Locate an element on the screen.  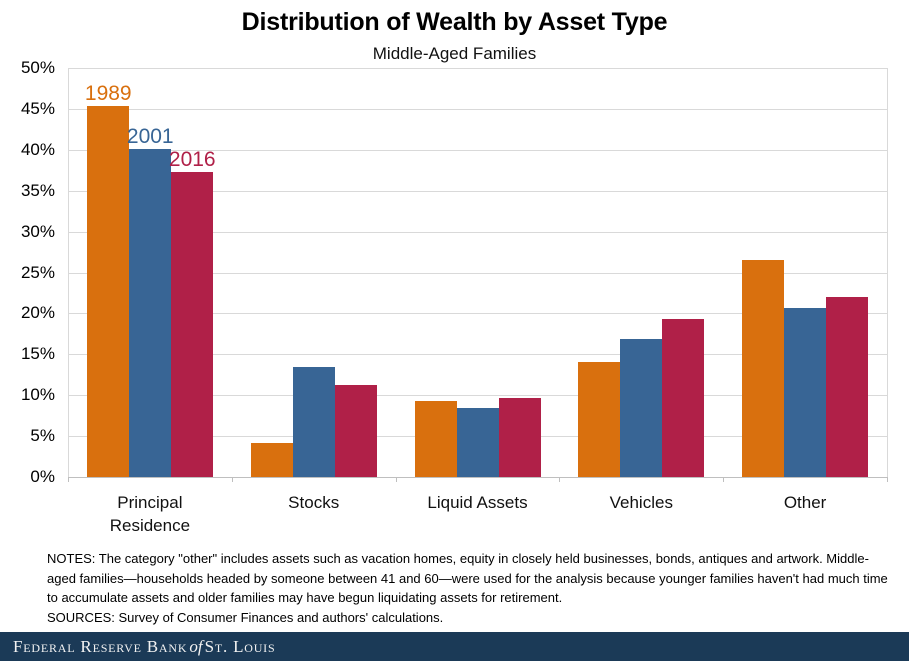
x-axis-category-label: Vehicles is located at coordinates (641, 502).